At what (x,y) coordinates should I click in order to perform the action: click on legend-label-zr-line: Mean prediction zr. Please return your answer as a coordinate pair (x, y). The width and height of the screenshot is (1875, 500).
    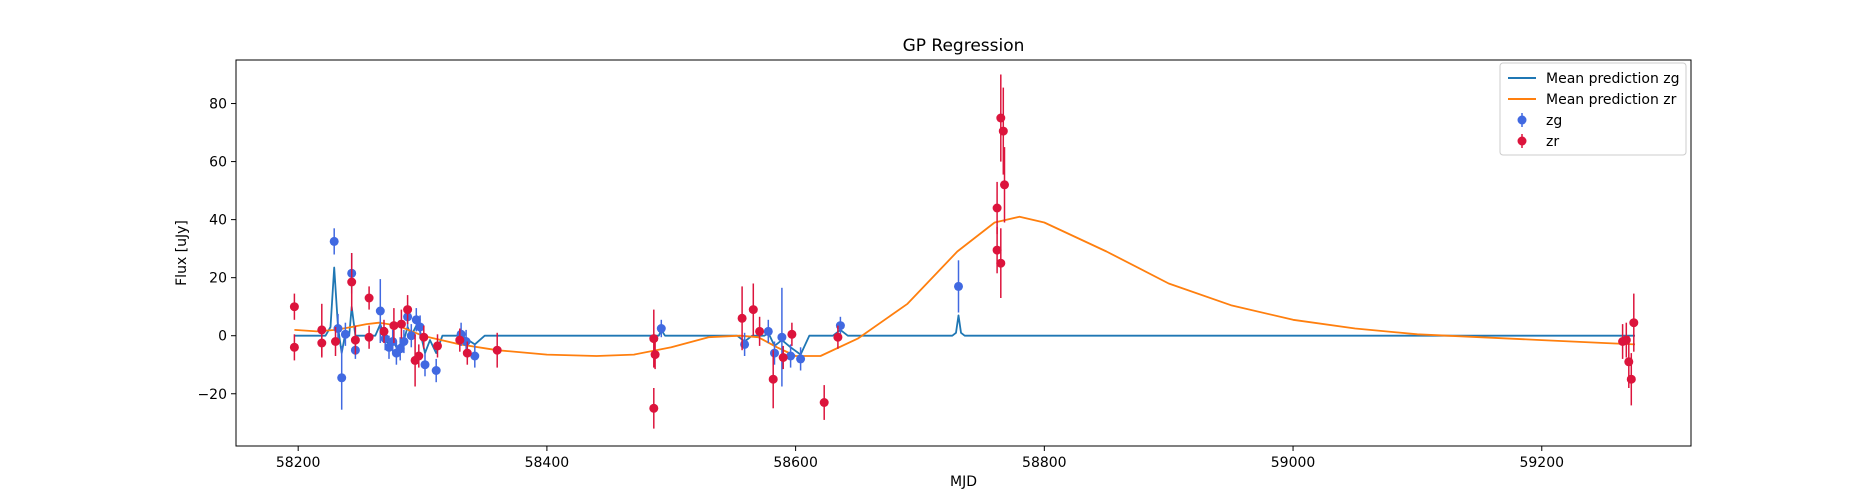
    Looking at the image, I should click on (1611, 100).